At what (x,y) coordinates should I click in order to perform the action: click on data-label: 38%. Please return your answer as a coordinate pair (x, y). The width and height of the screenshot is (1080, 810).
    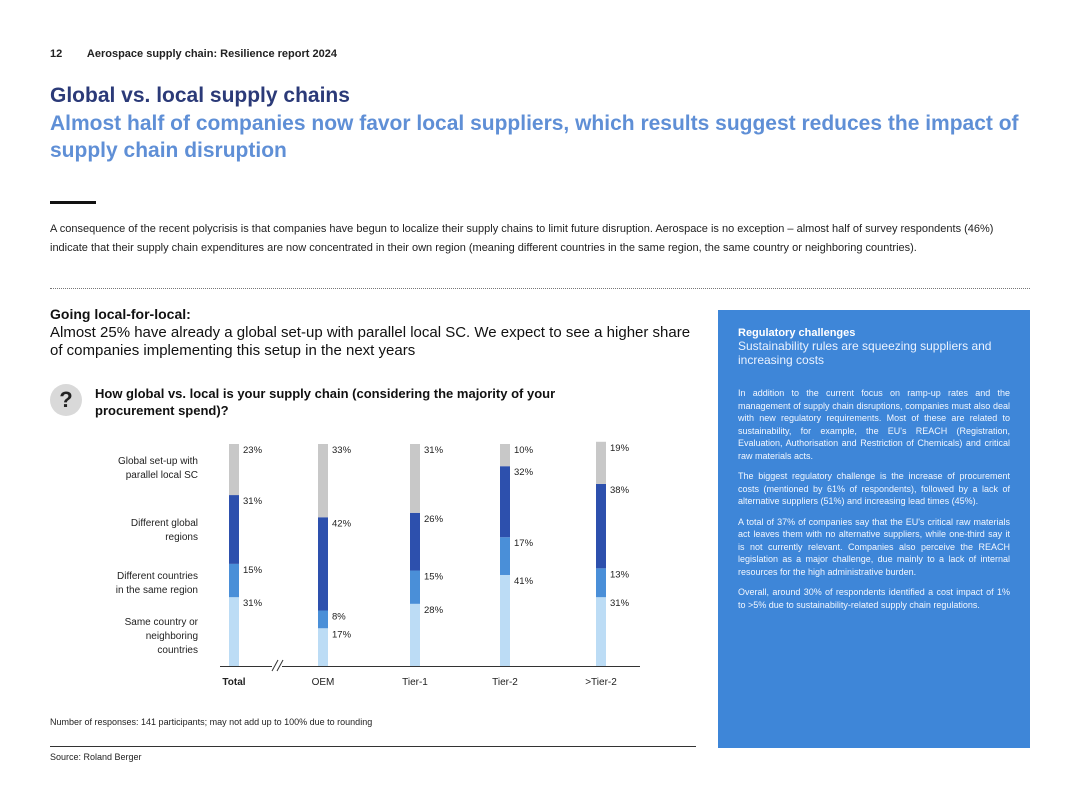
    Looking at the image, I should click on (620, 490).